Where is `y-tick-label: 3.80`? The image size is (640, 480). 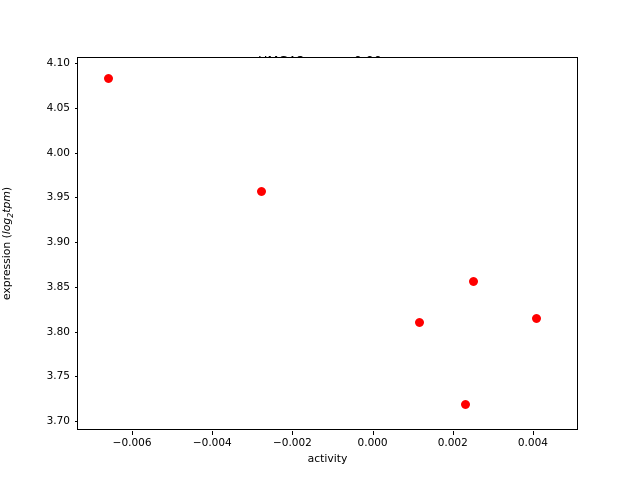
y-tick-label: 3.80 is located at coordinates (58, 331).